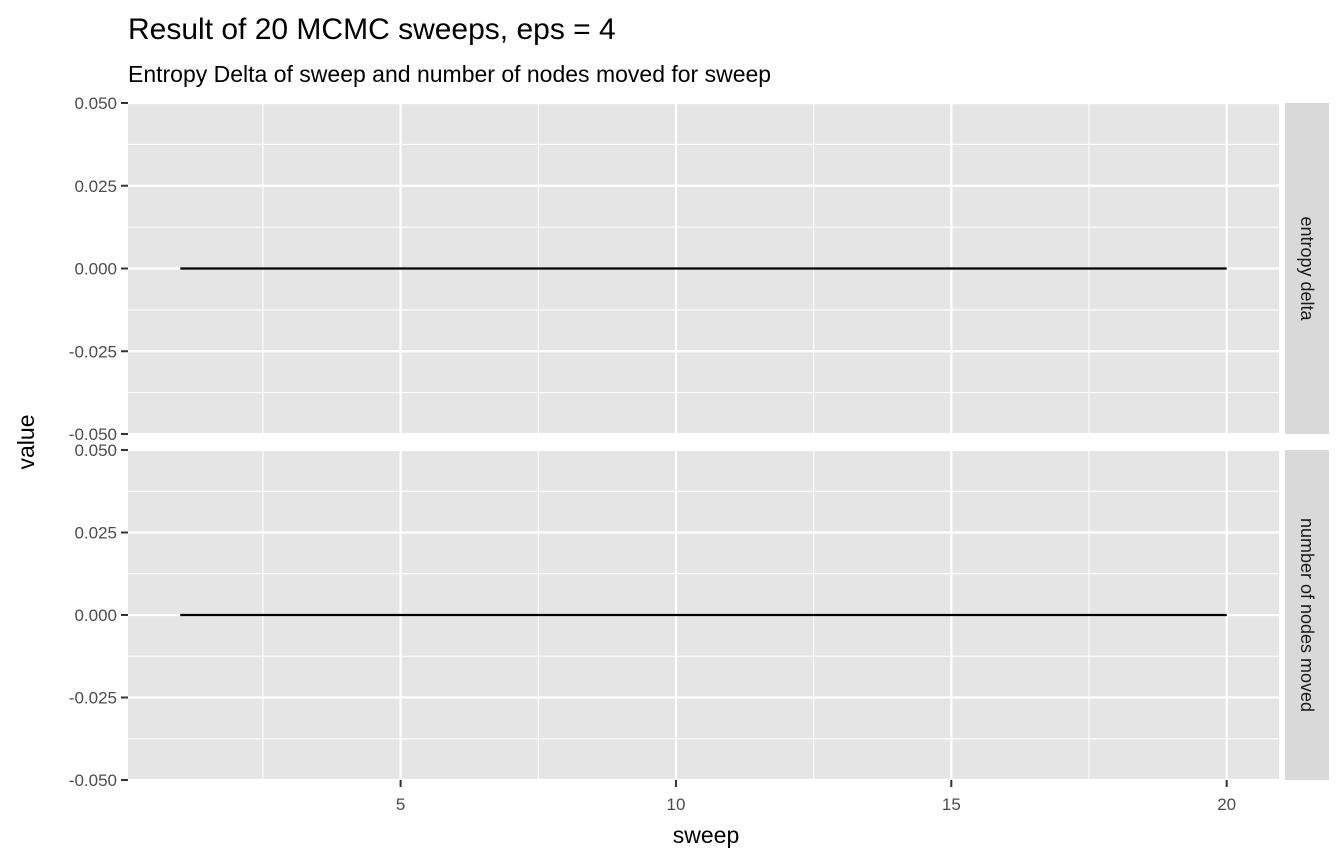 The height and width of the screenshot is (865, 1344). Describe the element at coordinates (676, 804) in the screenshot. I see `x-tick-label: 10` at that location.